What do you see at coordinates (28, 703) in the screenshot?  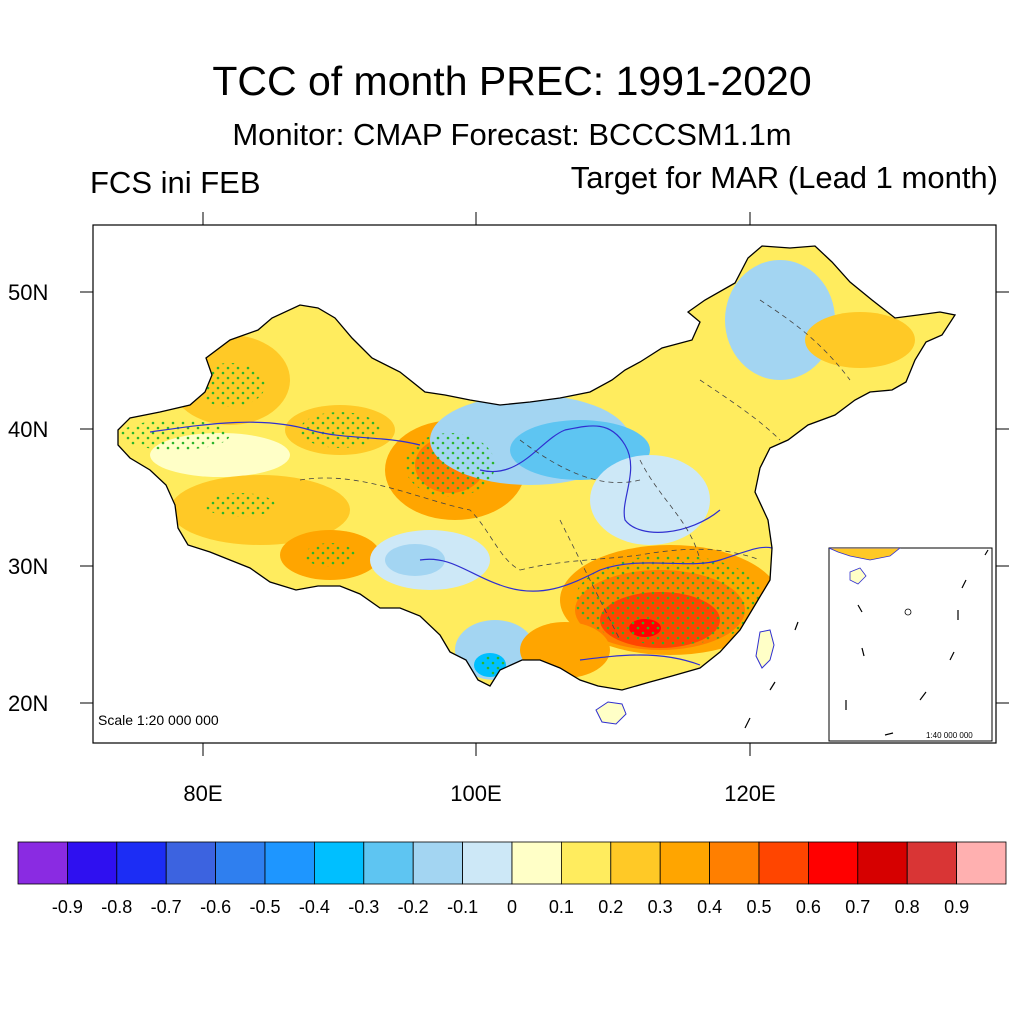 I see `lat-label-20: 20N` at bounding box center [28, 703].